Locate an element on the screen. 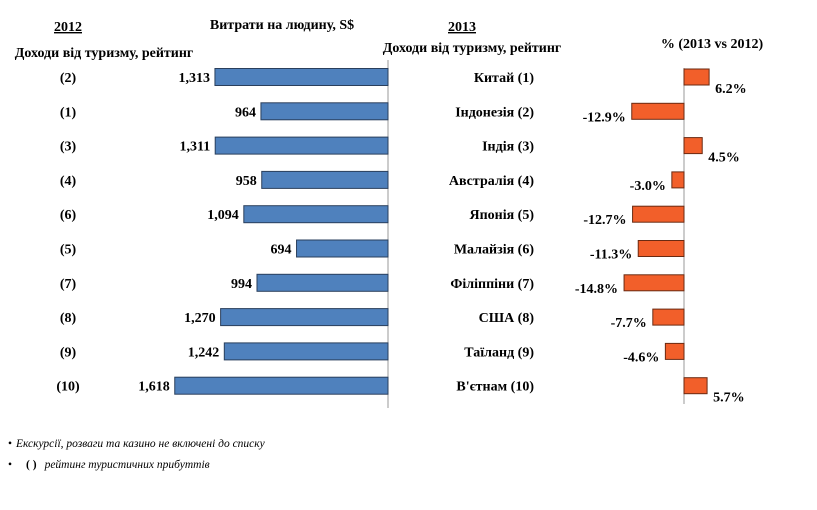 The width and height of the screenshot is (817, 510). year-2013-header: 2013 is located at coordinates (462, 27).